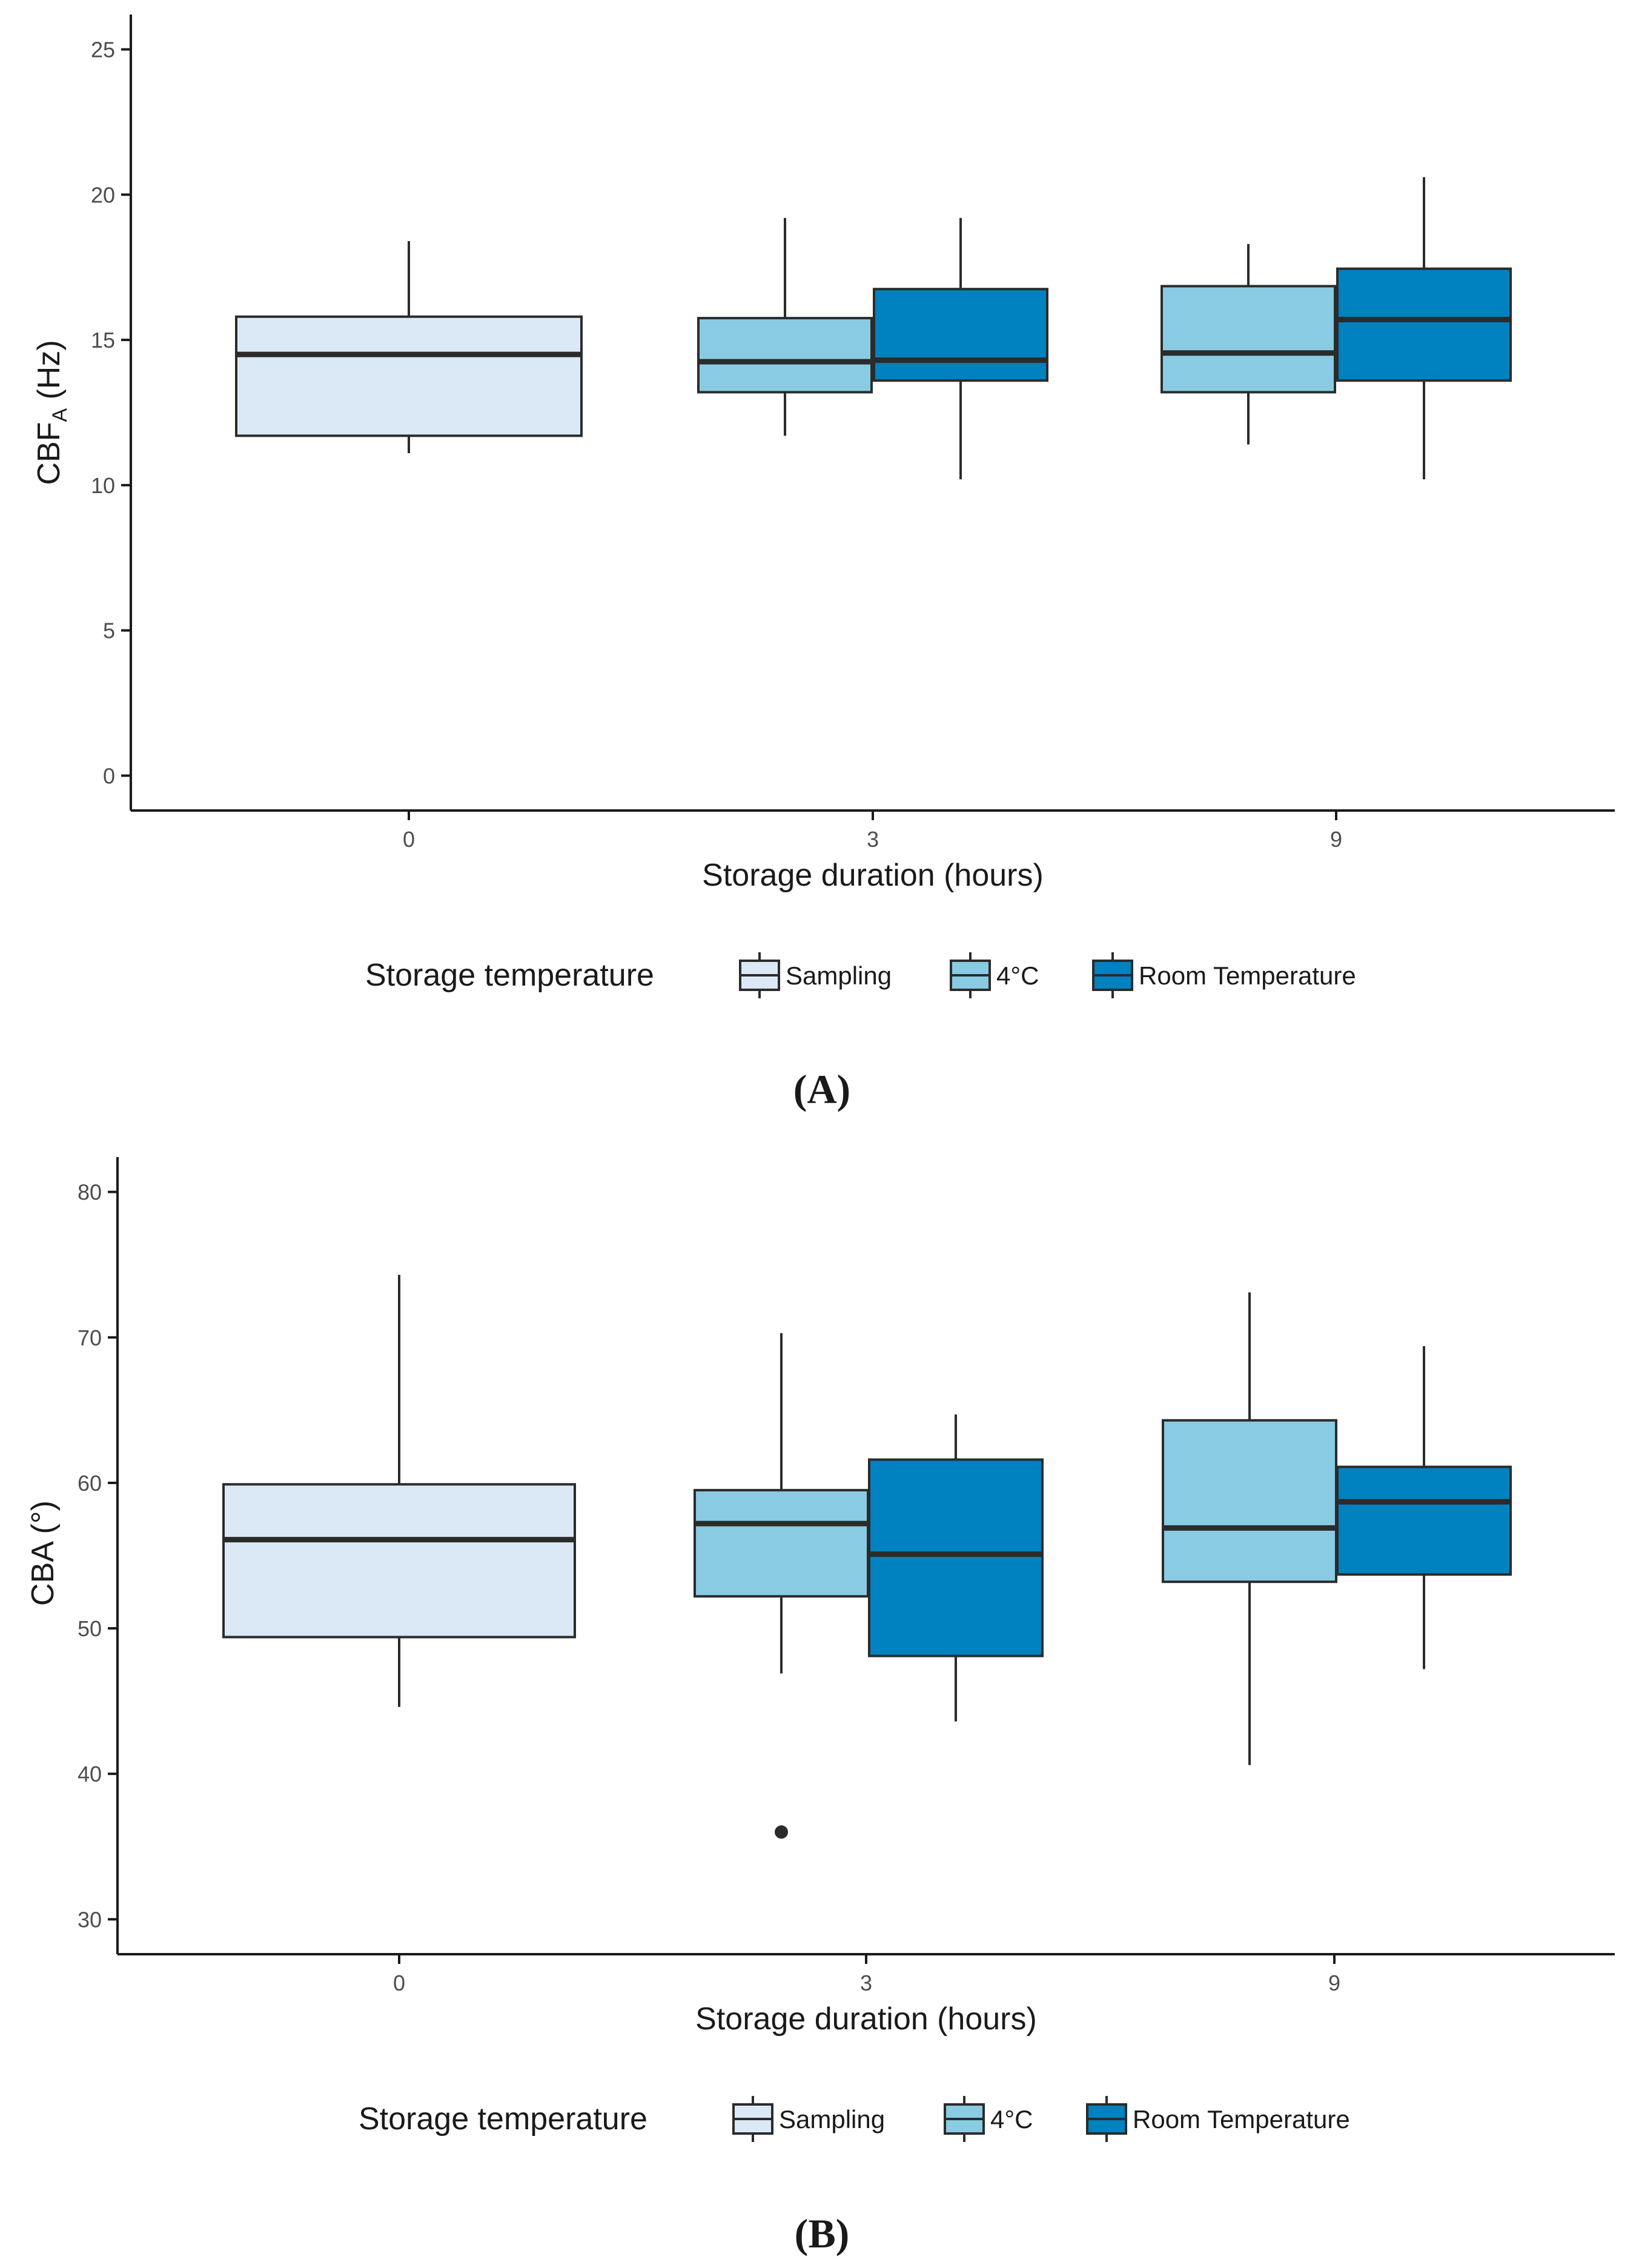 The image size is (1639, 2268). Describe the element at coordinates (782, 1832) in the screenshot. I see `outlier-point` at that location.